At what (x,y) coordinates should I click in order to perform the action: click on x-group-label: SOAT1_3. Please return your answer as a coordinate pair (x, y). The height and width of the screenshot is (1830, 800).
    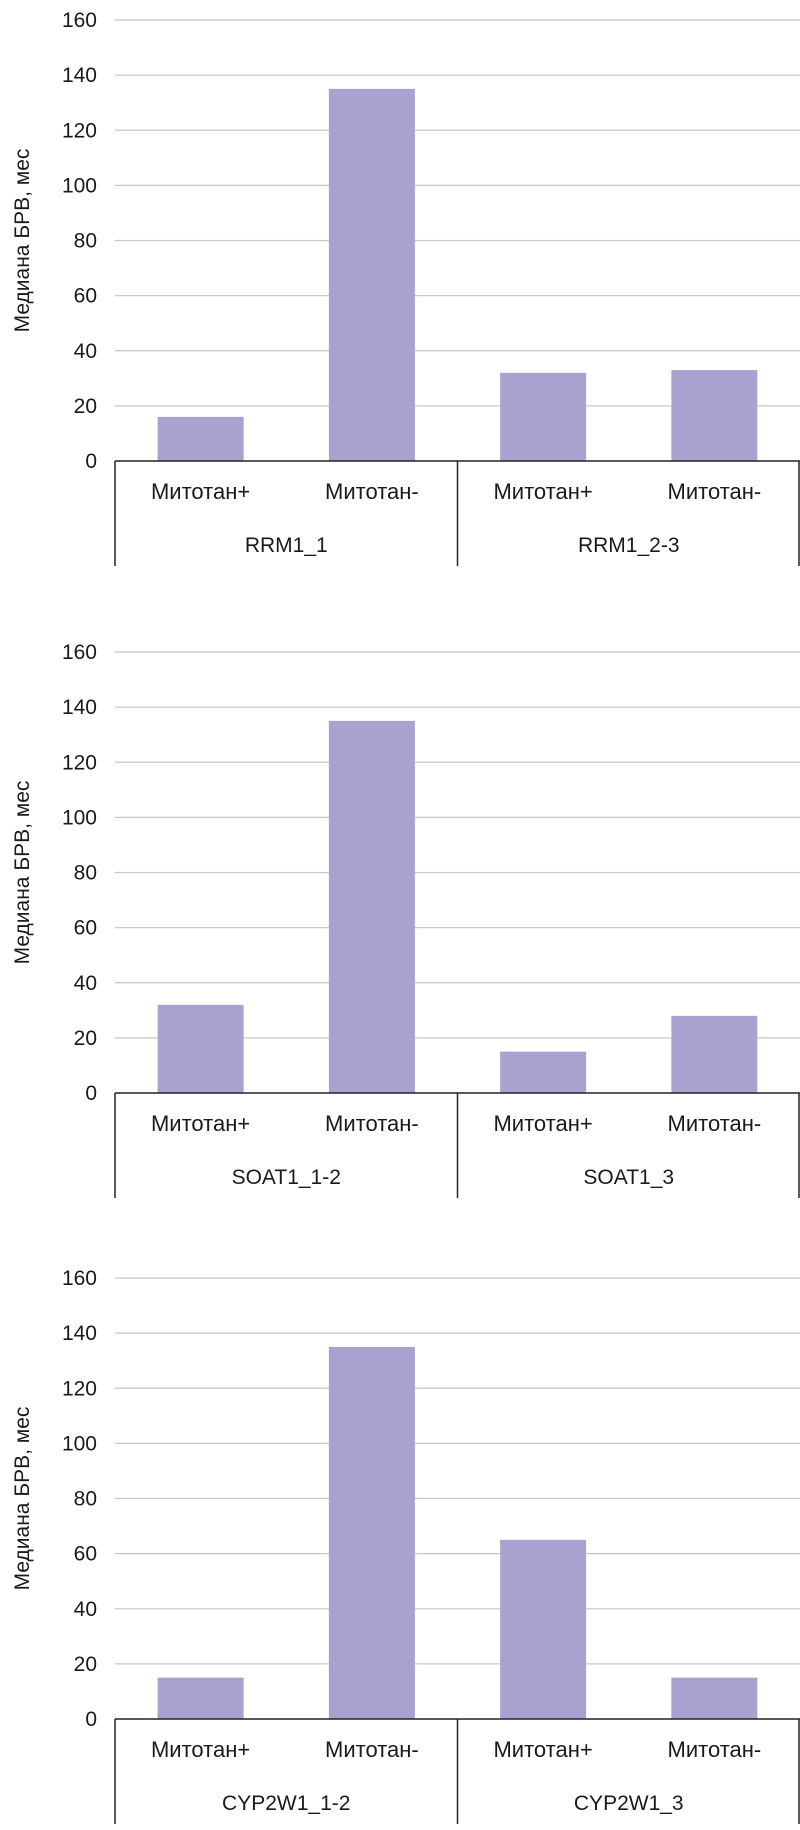
    Looking at the image, I should click on (628, 1177).